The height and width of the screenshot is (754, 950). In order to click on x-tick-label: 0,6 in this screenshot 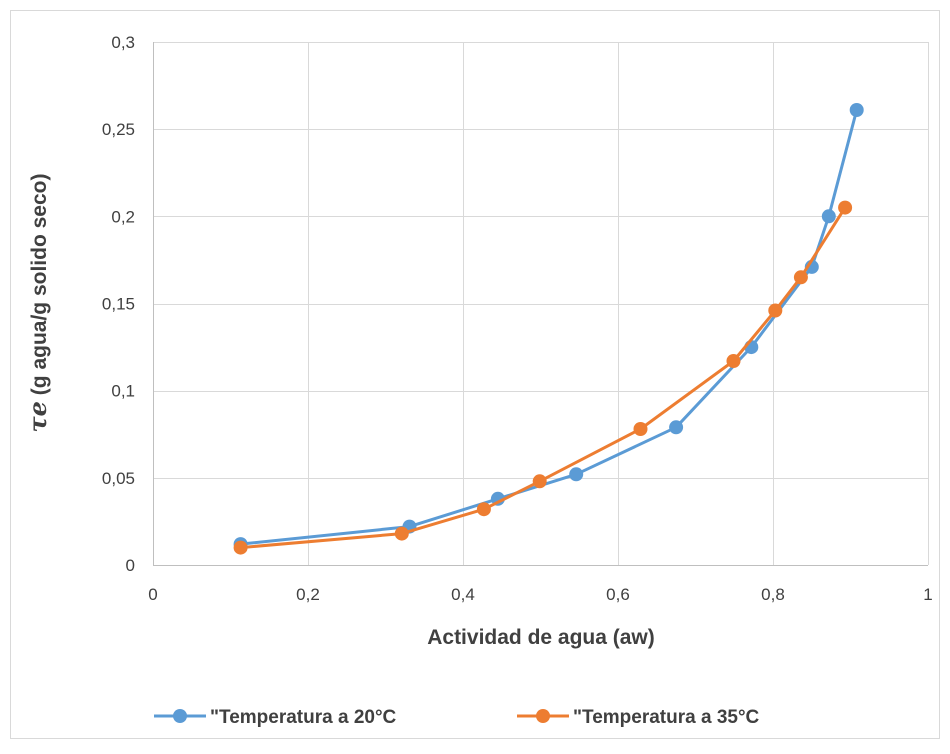, I will do `click(618, 594)`.